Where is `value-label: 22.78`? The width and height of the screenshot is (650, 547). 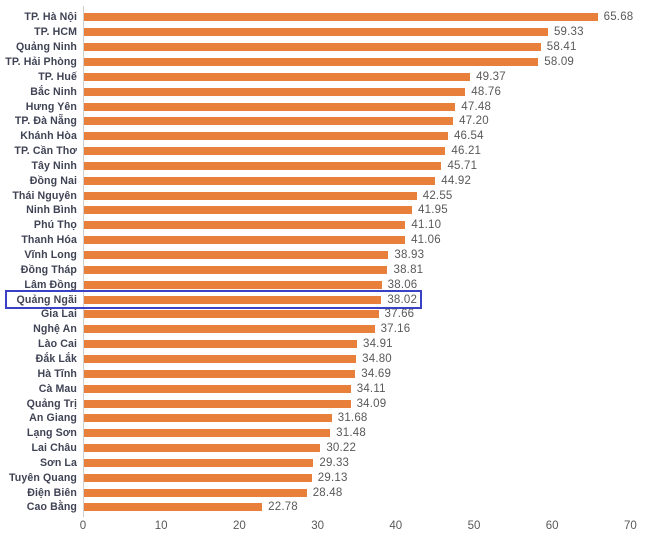
value-label: 22.78 is located at coordinates (283, 507).